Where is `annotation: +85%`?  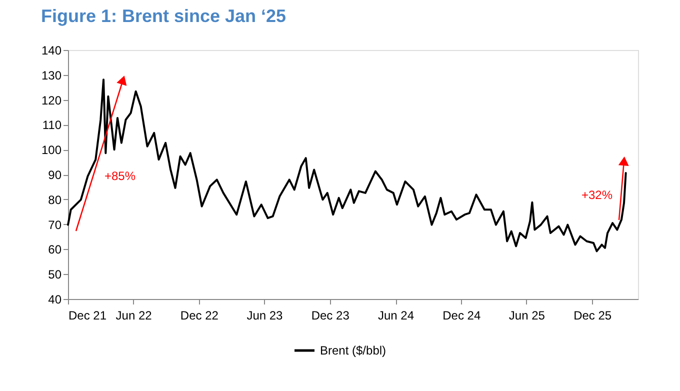
annotation: +85% is located at coordinates (120, 176).